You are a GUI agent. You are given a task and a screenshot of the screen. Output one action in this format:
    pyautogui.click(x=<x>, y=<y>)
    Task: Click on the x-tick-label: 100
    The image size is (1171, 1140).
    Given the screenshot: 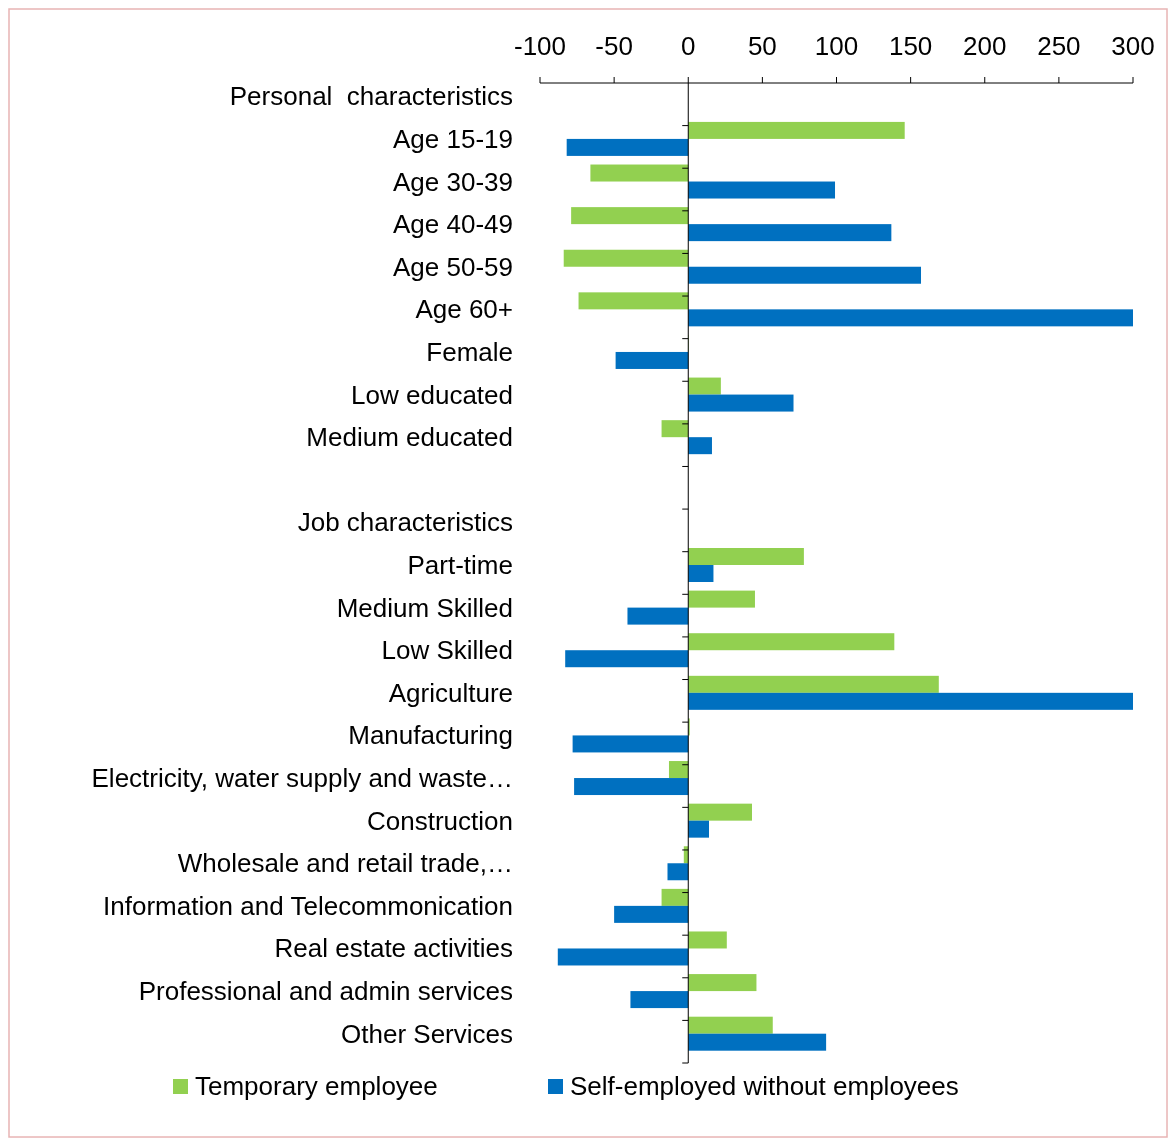 What is the action you would take?
    pyautogui.click(x=836, y=46)
    